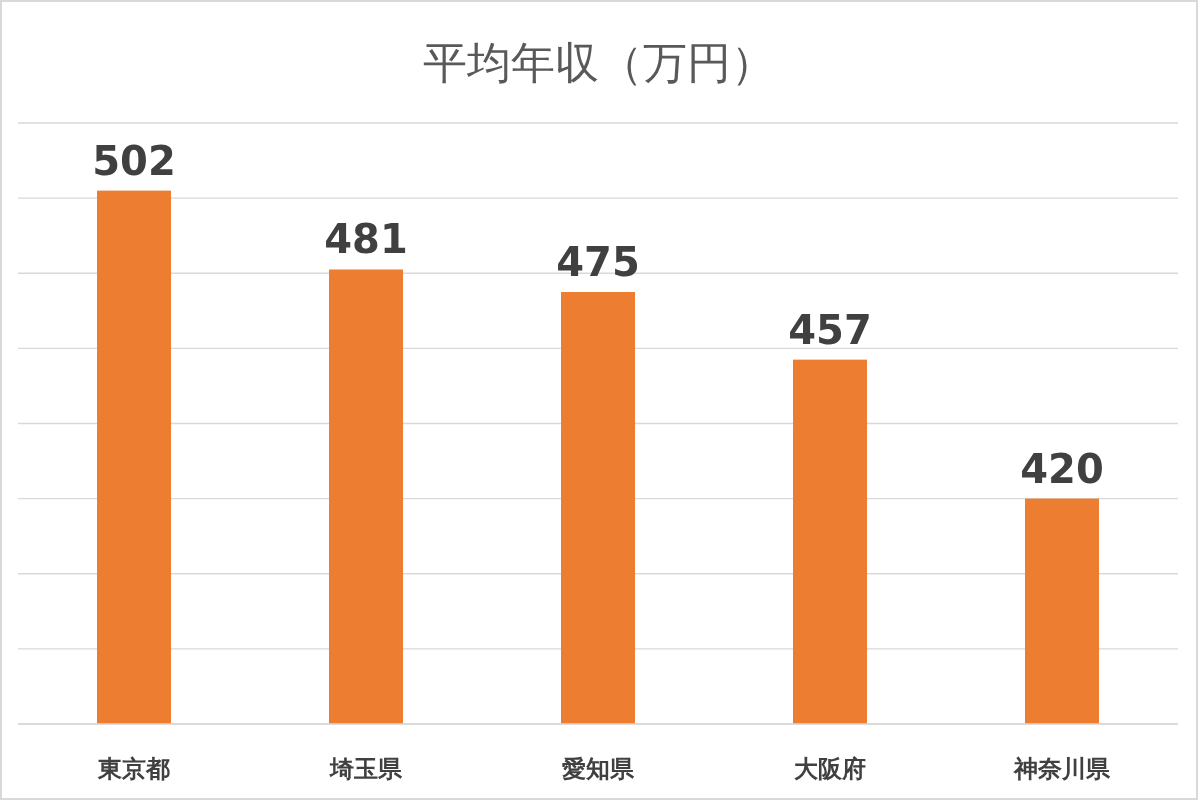 The image size is (1198, 800). I want to click on x-tick-label: 埼玉県, so click(366, 769).